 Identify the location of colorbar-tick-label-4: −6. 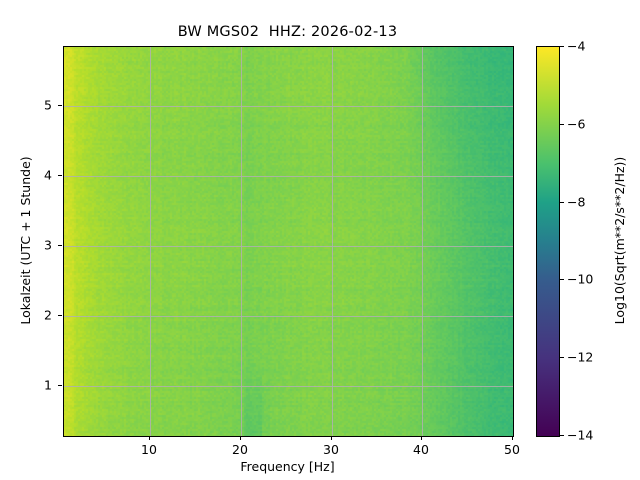
(576, 124).